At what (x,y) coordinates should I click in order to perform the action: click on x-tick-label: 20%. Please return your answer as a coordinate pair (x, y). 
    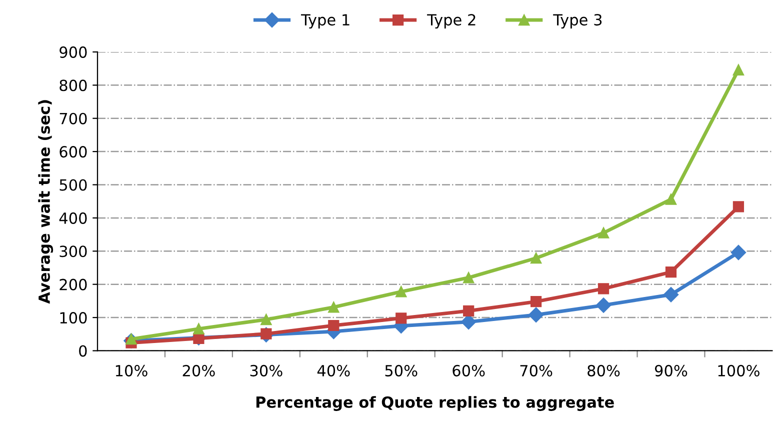
    Looking at the image, I should click on (198, 370).